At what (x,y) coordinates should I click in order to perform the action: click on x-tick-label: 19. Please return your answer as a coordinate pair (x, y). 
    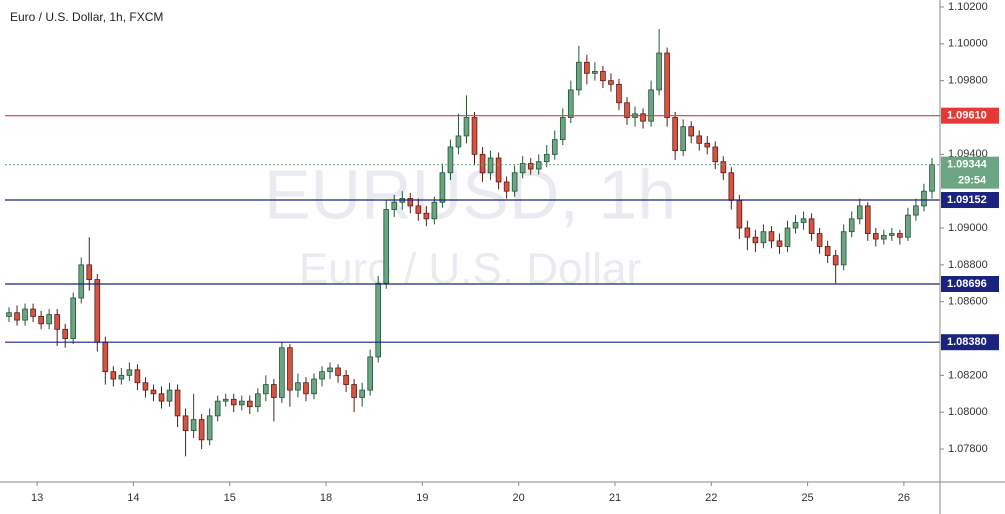
    Looking at the image, I should click on (422, 498).